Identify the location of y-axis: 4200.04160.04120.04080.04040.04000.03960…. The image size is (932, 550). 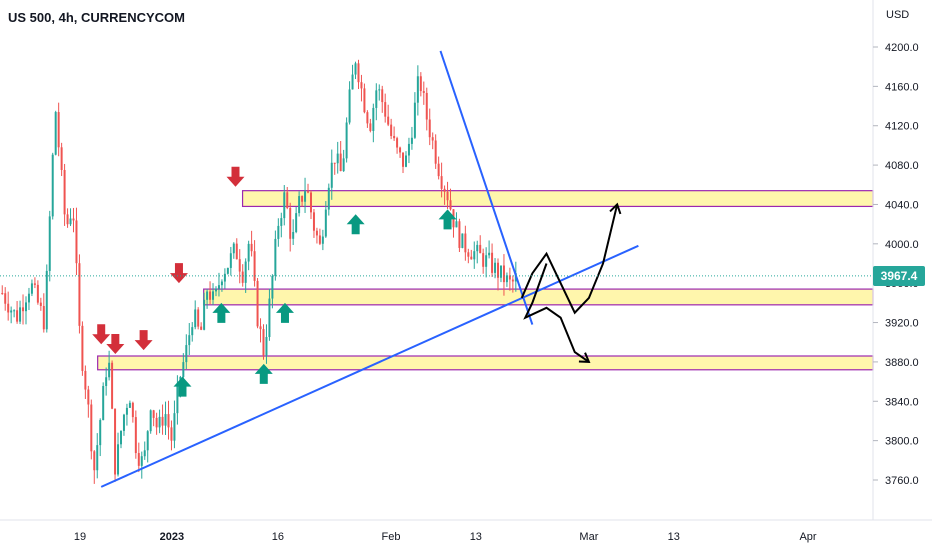
(896, 264).